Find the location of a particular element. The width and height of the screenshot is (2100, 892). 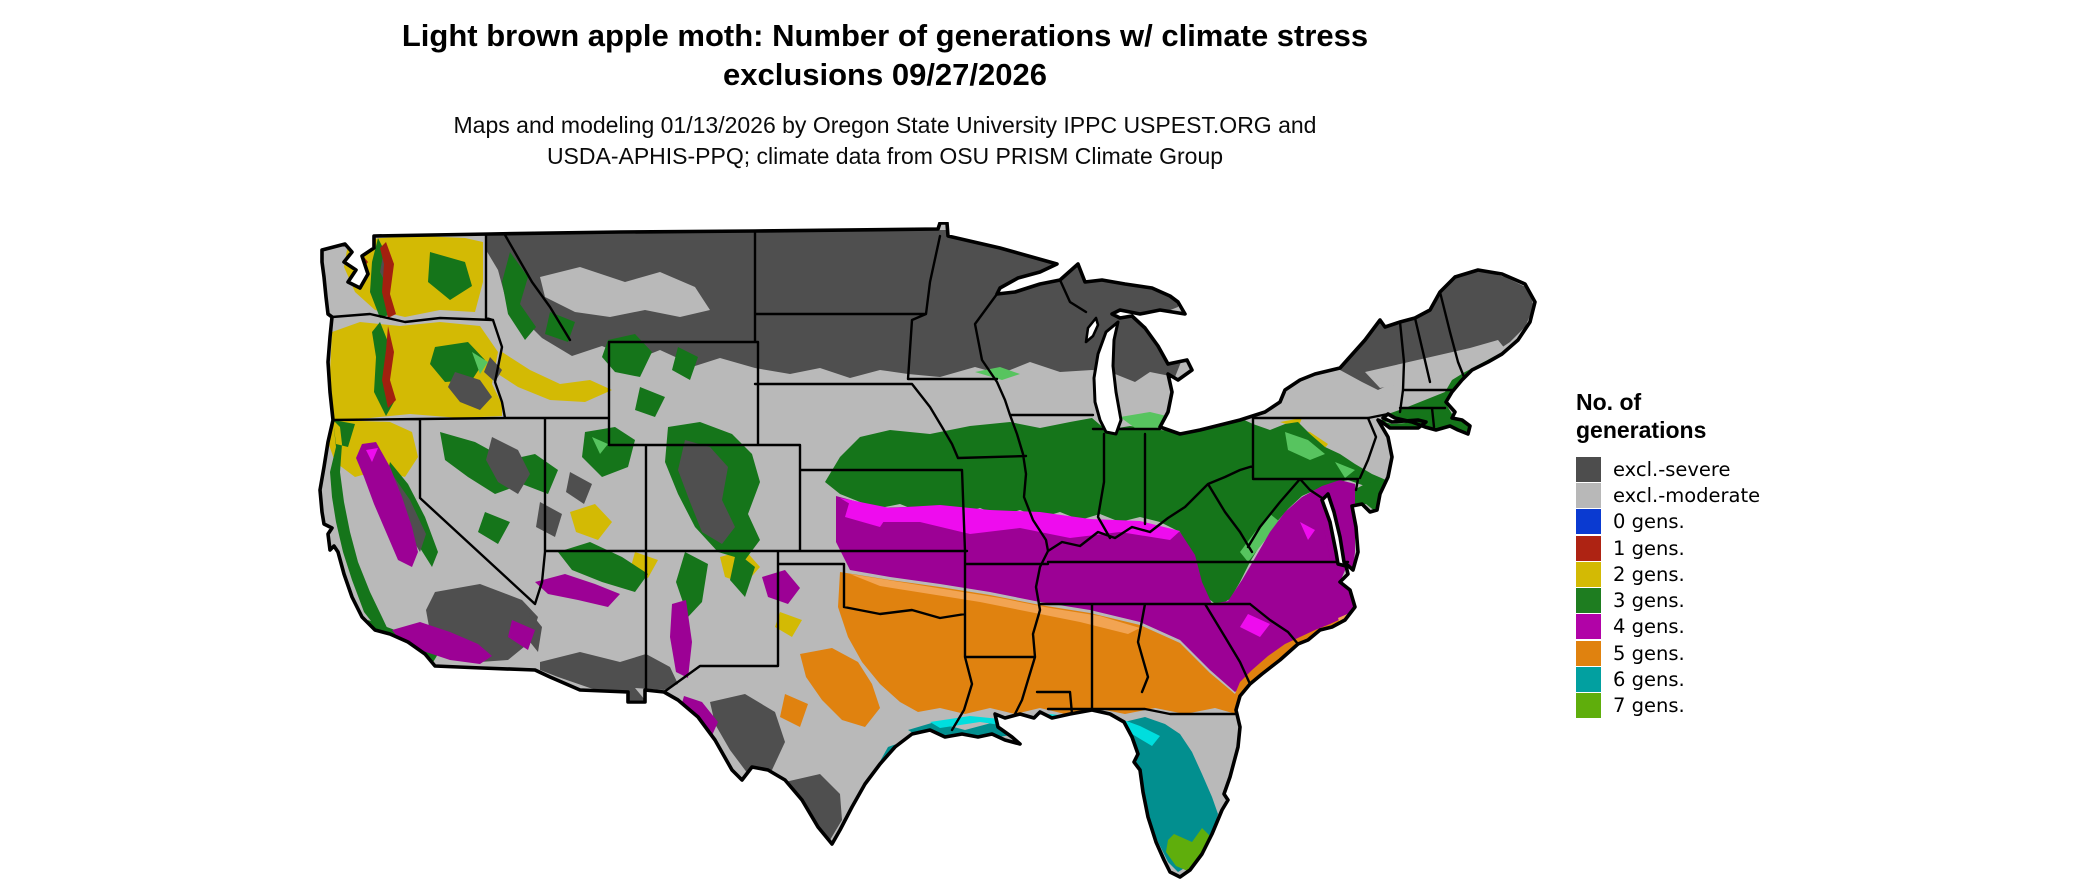

region-1gens-cascades is located at coordinates (378, 325).